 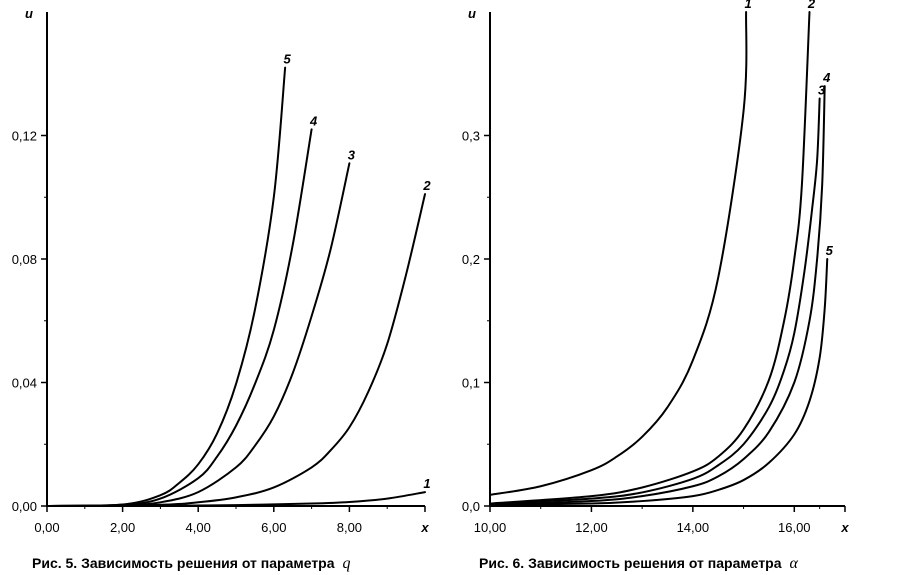 What do you see at coordinates (24, 383) in the screenshot?
I see `fig5-y-tick-label: 0,04` at bounding box center [24, 383].